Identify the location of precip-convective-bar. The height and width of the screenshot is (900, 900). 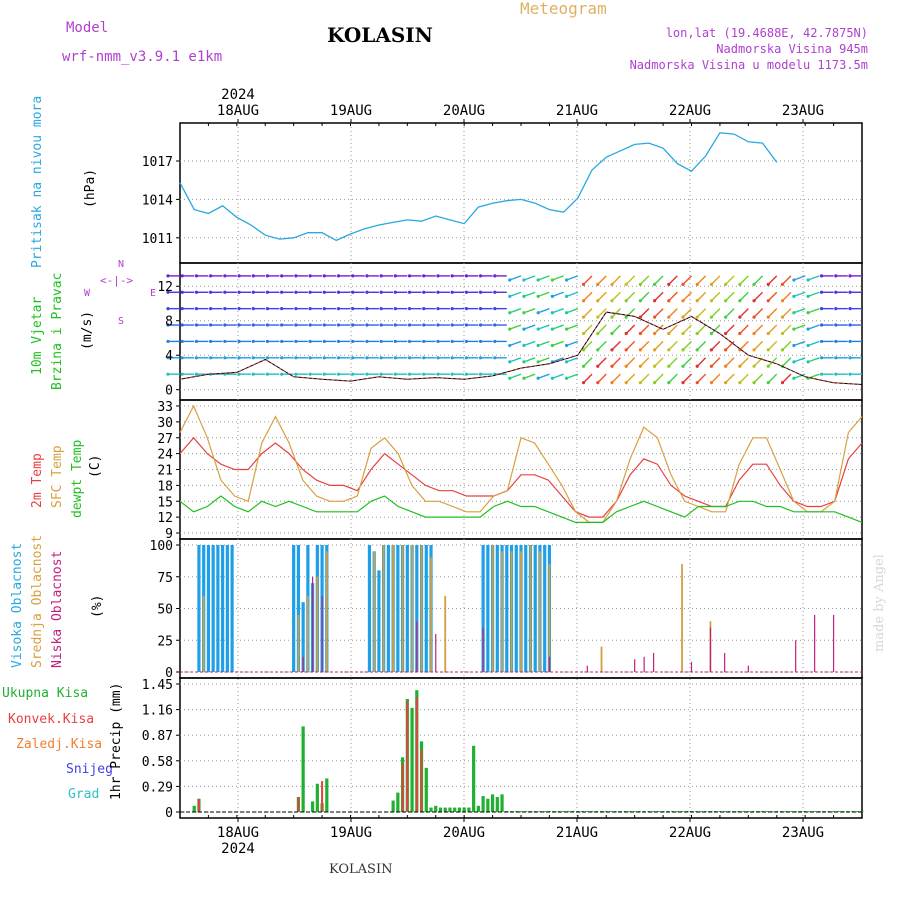
(198, 805).